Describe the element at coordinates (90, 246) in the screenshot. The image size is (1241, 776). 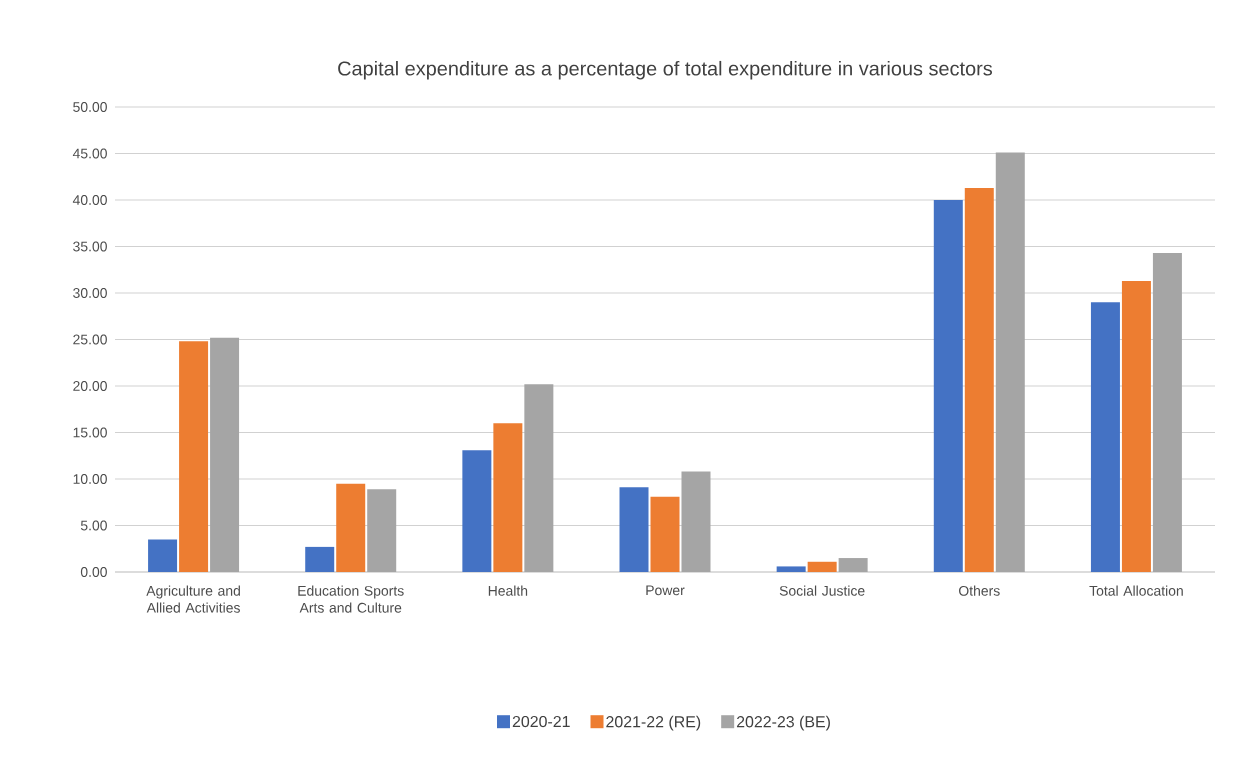
I see `y-tick-label: 35.00` at that location.